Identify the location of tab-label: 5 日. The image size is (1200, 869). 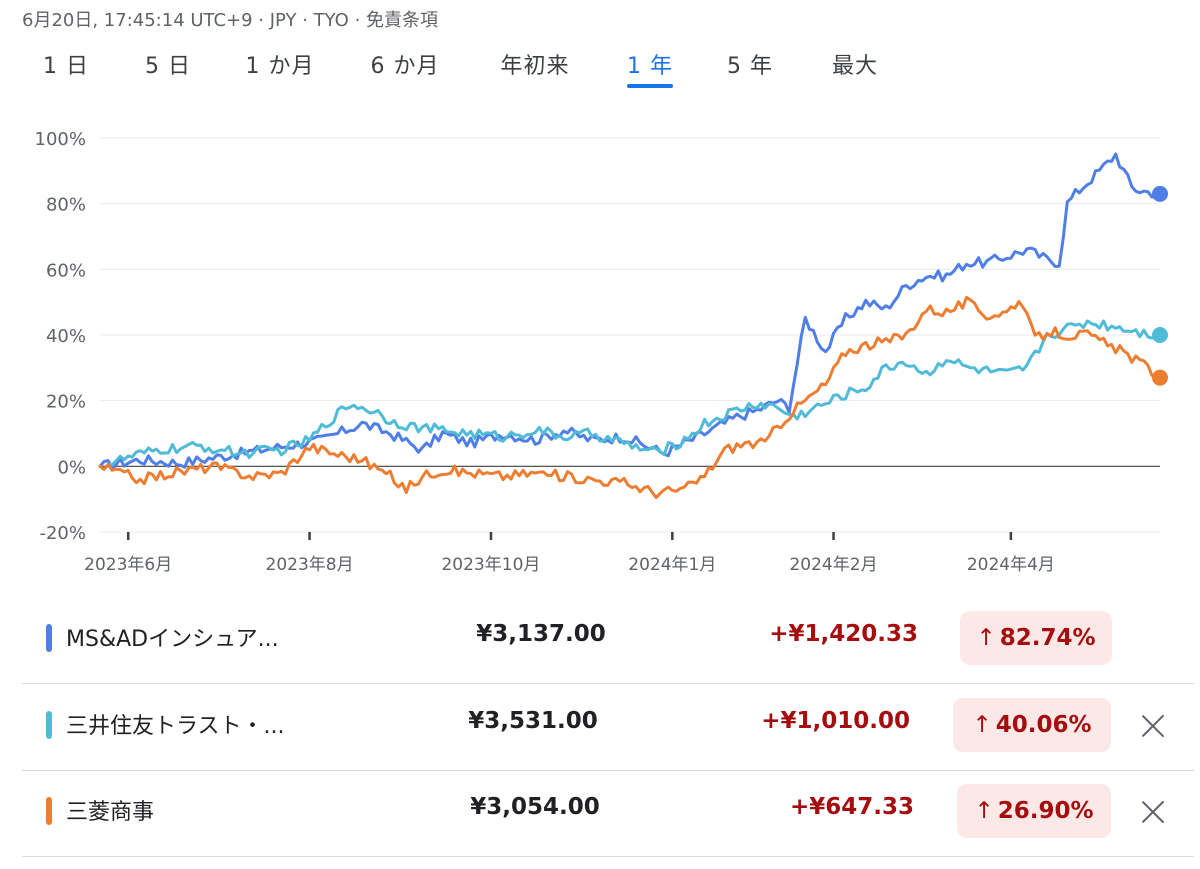
(168, 66).